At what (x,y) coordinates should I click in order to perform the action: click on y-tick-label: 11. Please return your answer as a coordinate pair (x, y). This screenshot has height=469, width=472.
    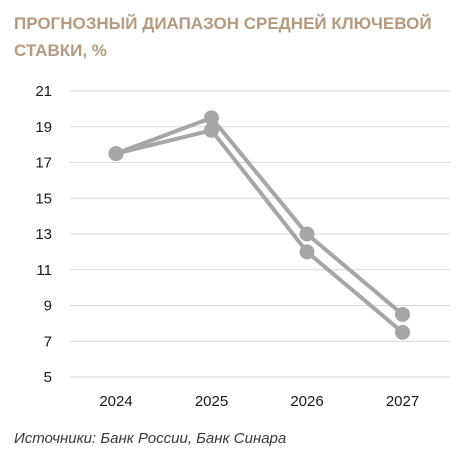
    Looking at the image, I should click on (44, 270).